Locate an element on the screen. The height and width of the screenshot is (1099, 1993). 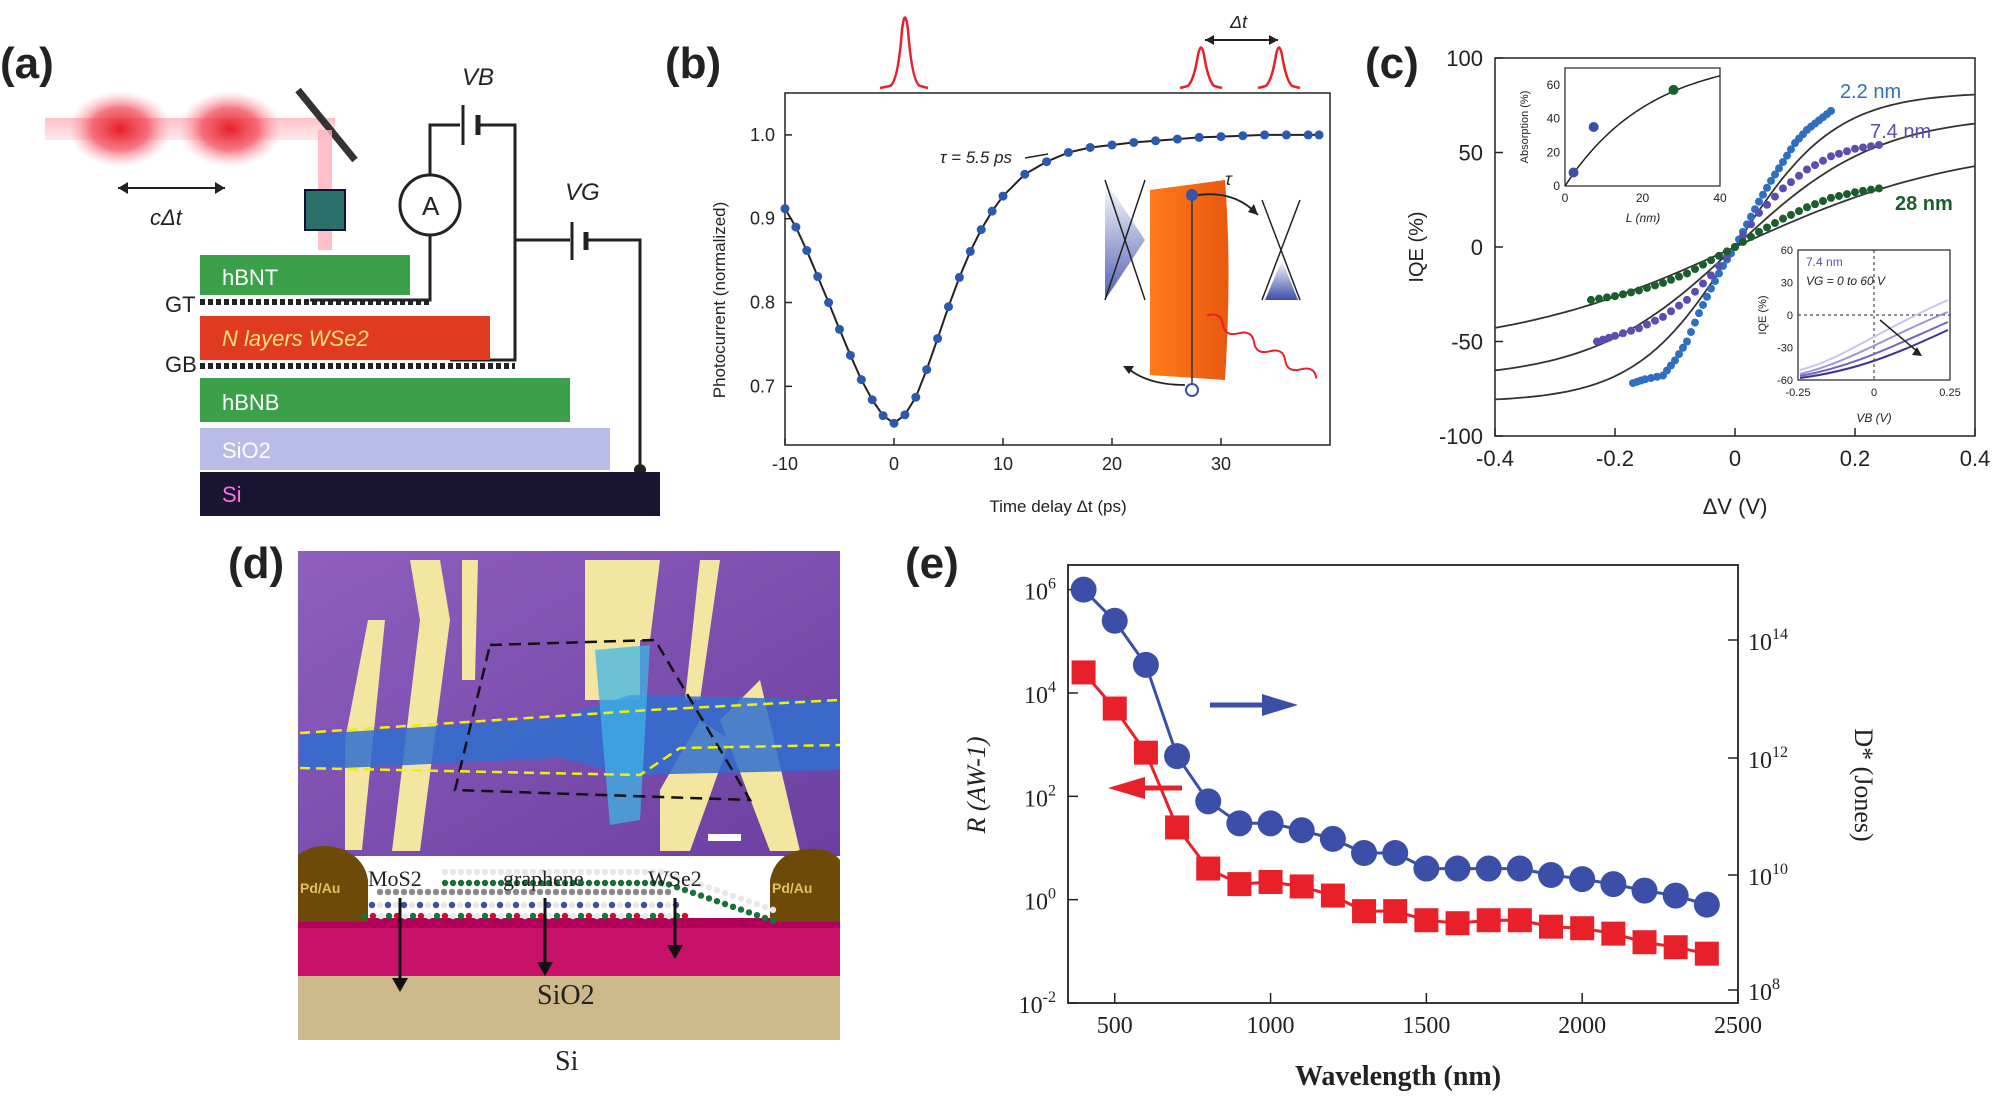
inset-abs-xtick-label: 40 is located at coordinates (1720, 198).